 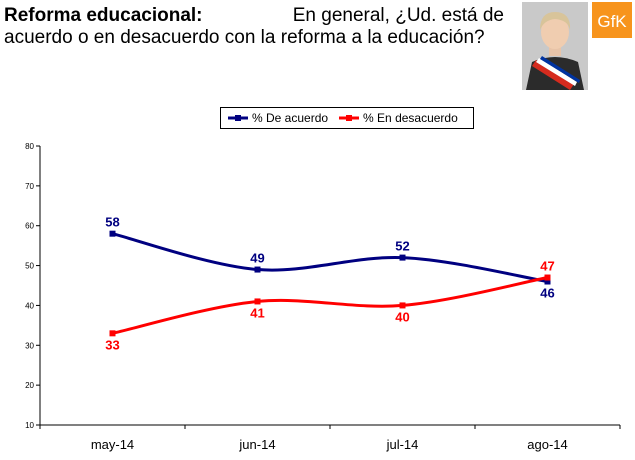 I want to click on data-label-de-acuerdo: 46, so click(x=547, y=293).